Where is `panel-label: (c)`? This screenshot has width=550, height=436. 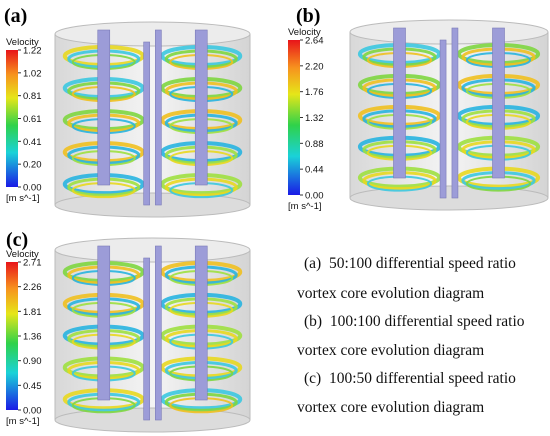
panel-label: (c) is located at coordinates (17, 240).